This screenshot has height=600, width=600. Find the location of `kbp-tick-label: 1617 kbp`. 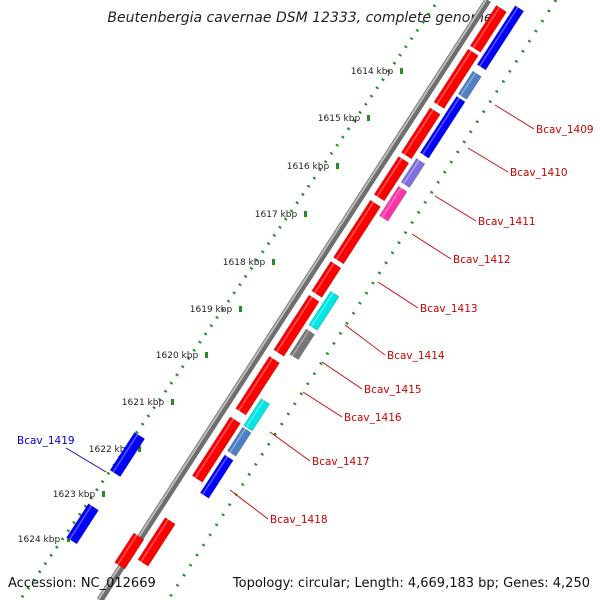

kbp-tick-label: 1617 kbp is located at coordinates (276, 215).